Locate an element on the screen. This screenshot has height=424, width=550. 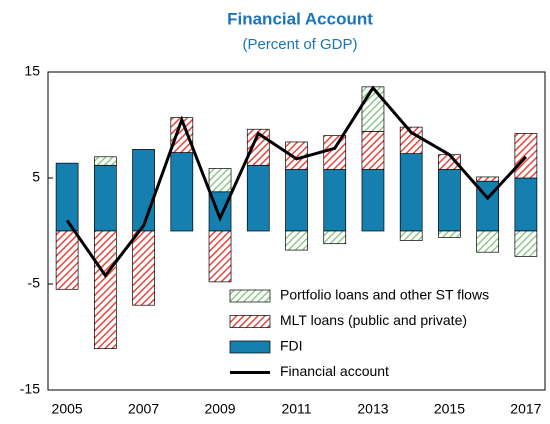
y-tick-label: 5 is located at coordinates (36, 177).